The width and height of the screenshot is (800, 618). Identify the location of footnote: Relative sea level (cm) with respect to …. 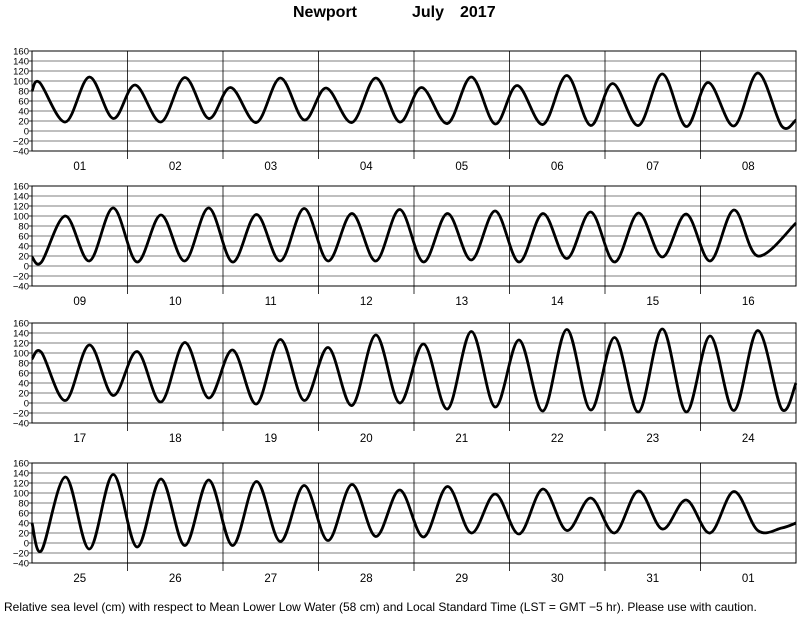
(380, 607).